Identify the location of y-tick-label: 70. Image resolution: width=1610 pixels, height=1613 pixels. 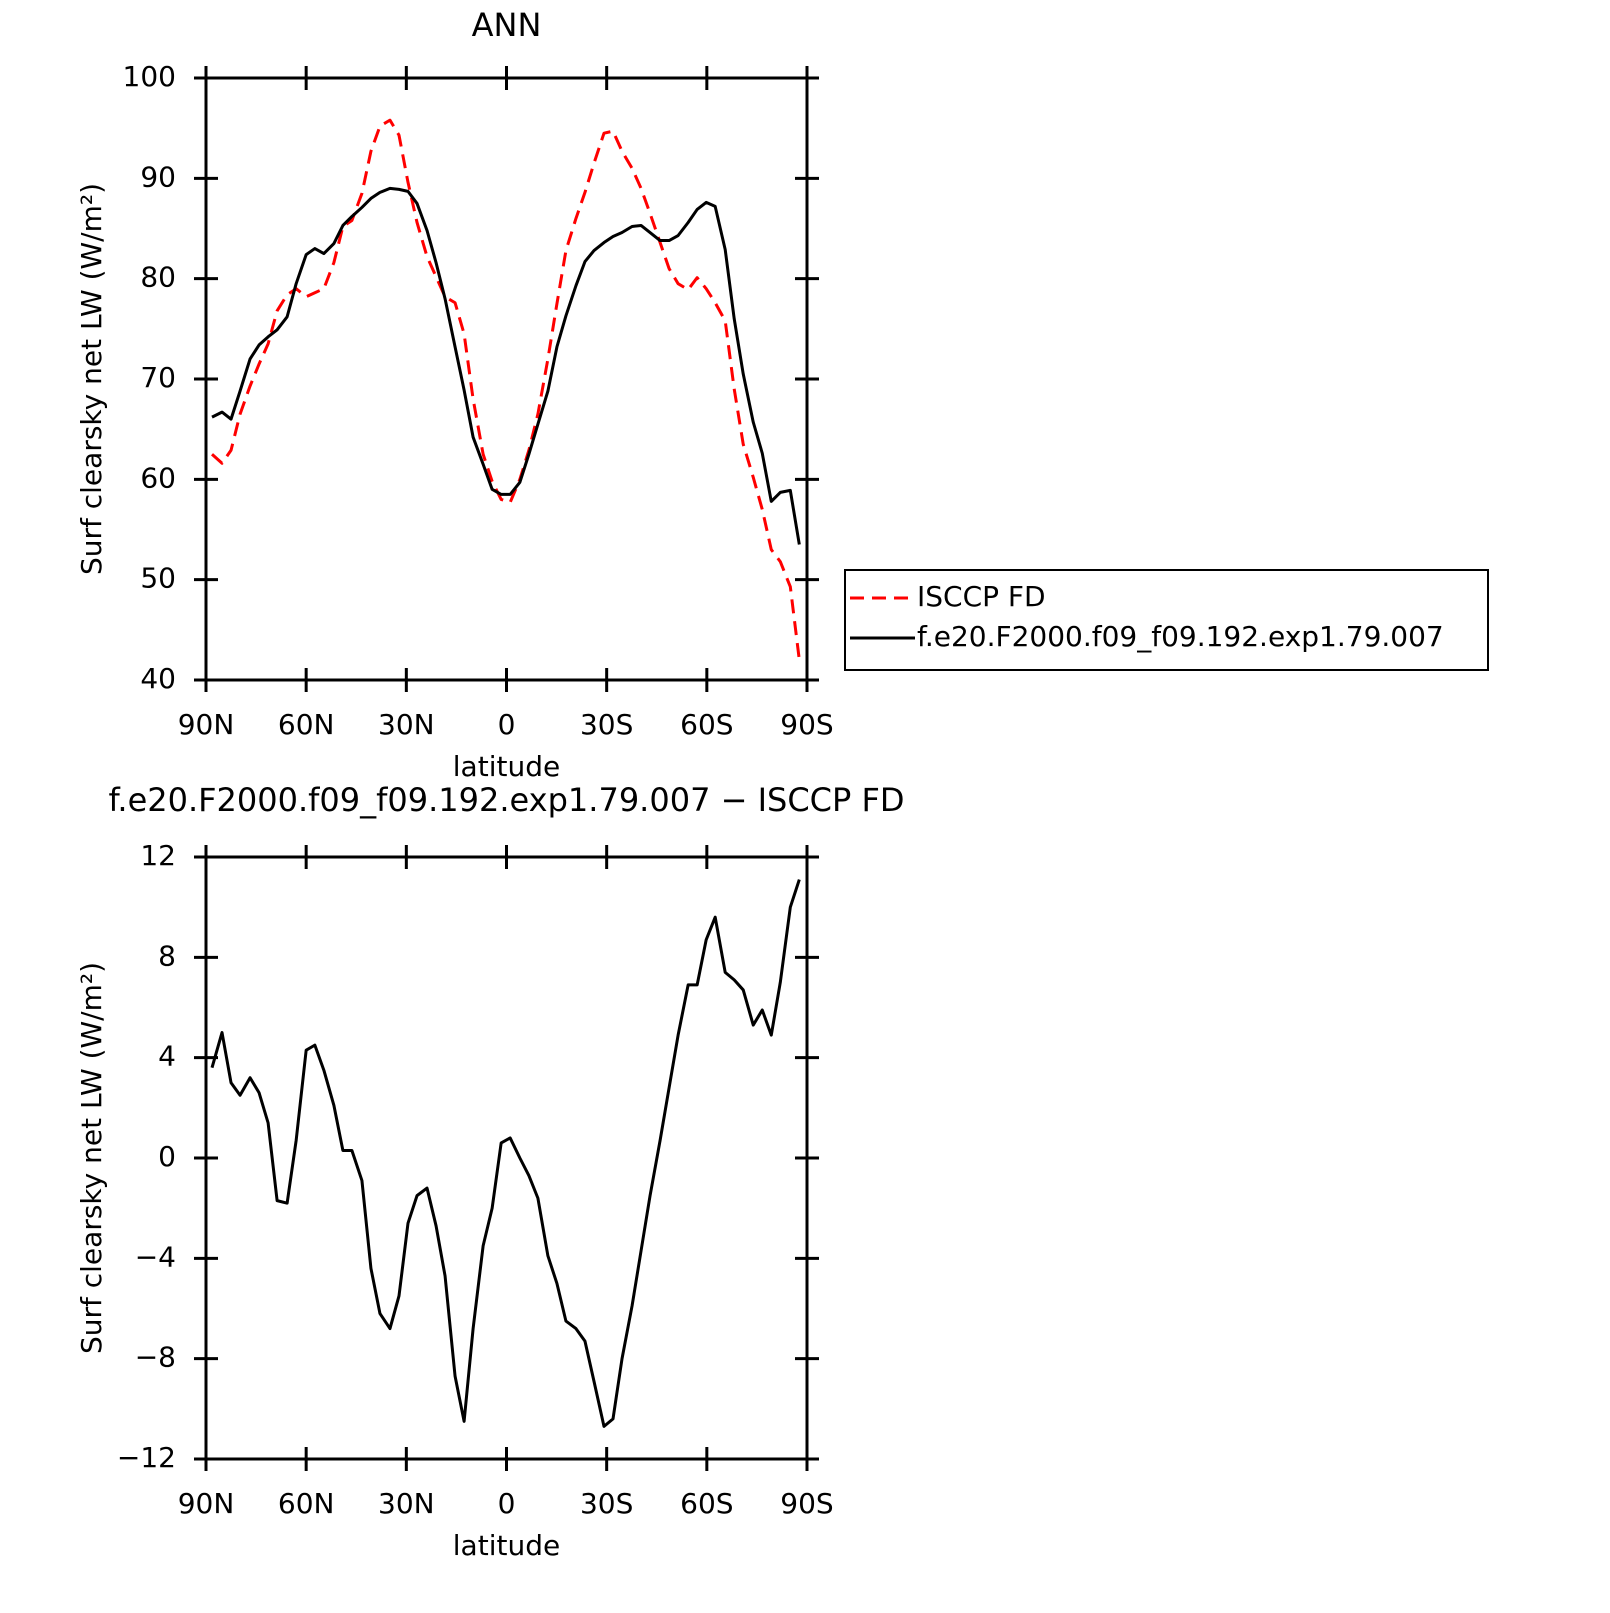
(158, 377).